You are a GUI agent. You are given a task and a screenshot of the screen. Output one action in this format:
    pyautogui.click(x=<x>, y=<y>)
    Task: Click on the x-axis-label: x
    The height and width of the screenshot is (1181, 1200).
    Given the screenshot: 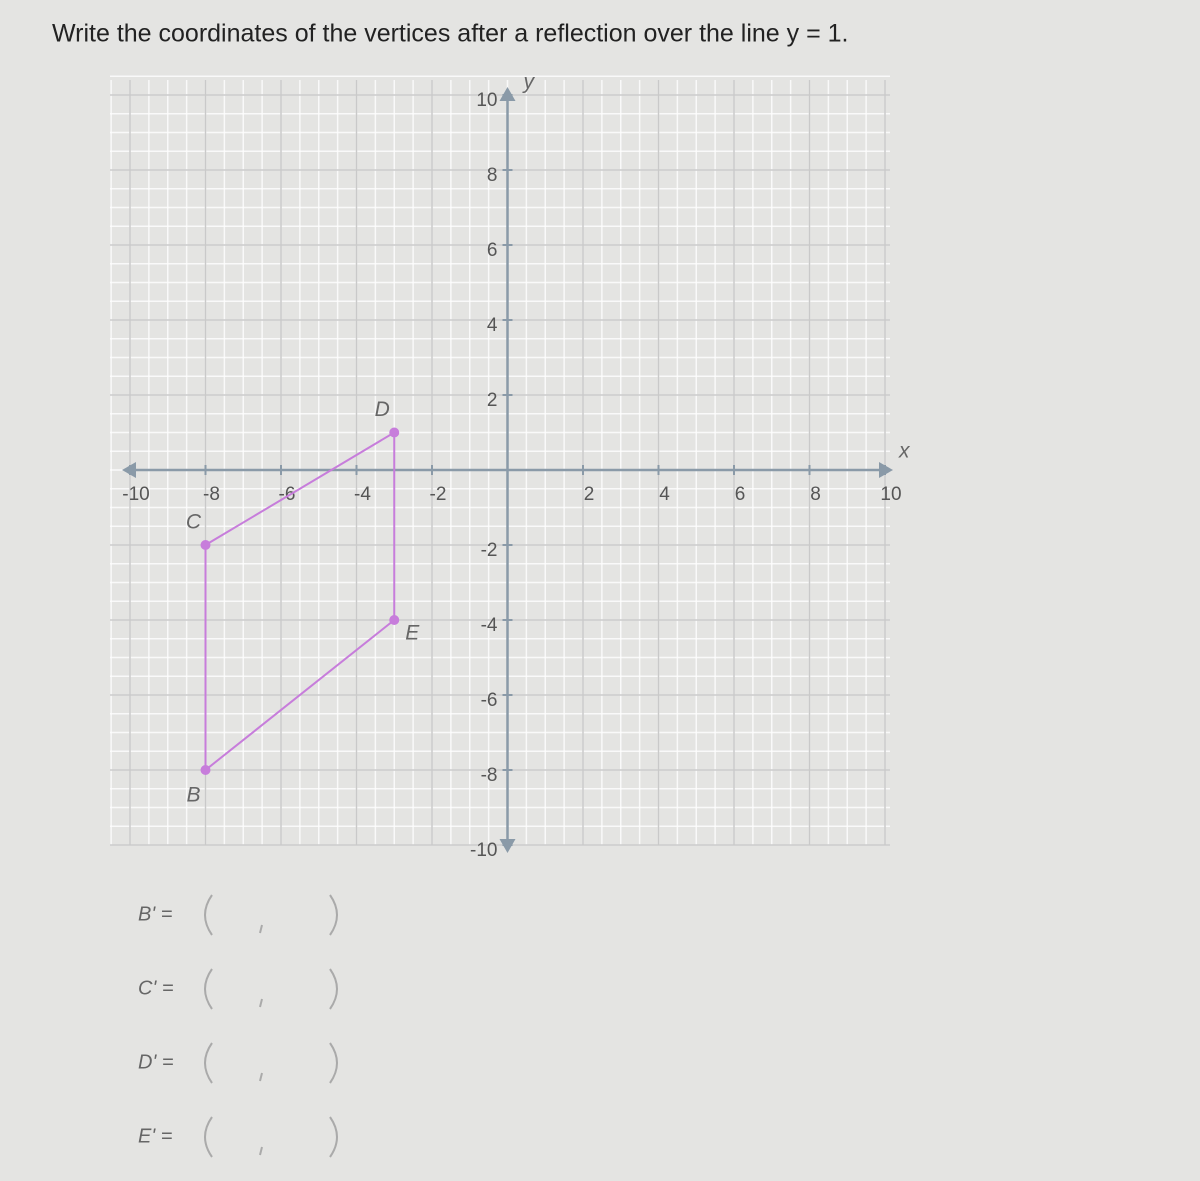 What is the action you would take?
    pyautogui.click(x=904, y=451)
    